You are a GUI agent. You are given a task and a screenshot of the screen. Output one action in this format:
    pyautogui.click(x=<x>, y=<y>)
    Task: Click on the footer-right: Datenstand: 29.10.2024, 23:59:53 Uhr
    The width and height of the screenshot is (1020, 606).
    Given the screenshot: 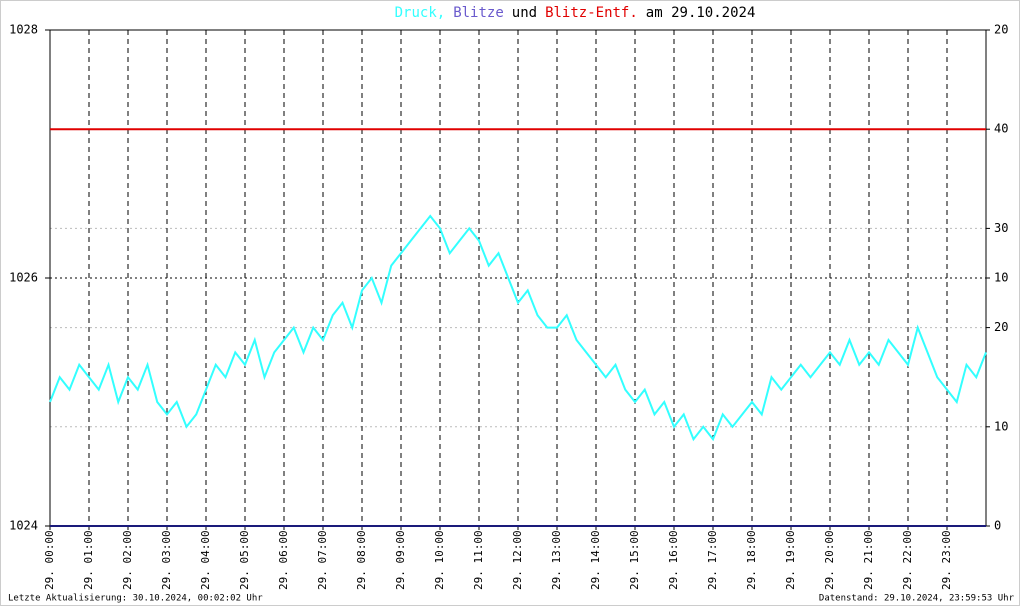 What is the action you would take?
    pyautogui.click(x=917, y=599)
    